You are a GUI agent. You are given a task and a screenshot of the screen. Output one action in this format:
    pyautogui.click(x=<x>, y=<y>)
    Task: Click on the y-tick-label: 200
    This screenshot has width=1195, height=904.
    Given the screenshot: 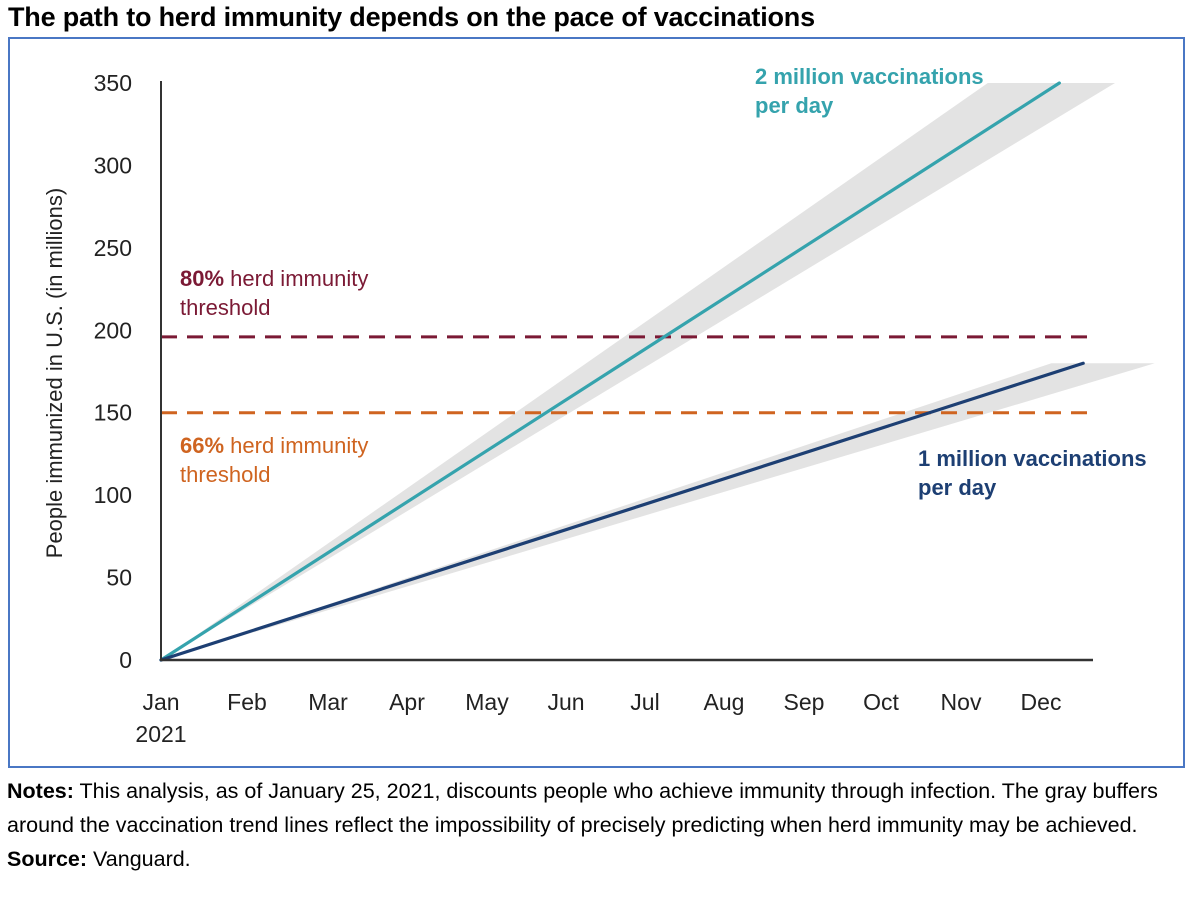 What is the action you would take?
    pyautogui.click(x=113, y=330)
    